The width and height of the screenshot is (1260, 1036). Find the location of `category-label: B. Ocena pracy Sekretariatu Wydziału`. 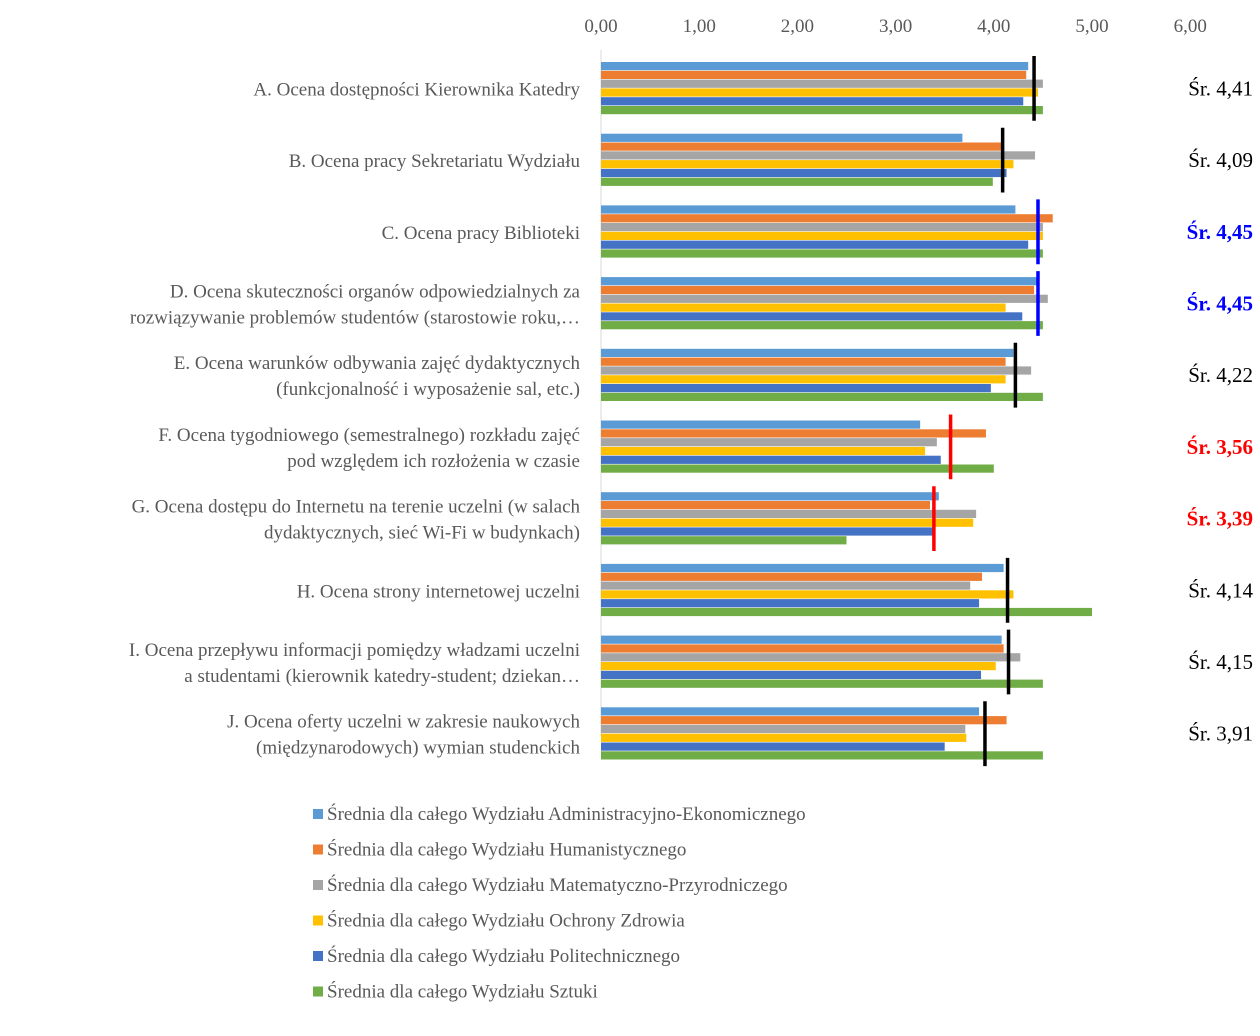

category-label: B. Ocena pracy Sekretariatu Wydziału is located at coordinates (435, 161).